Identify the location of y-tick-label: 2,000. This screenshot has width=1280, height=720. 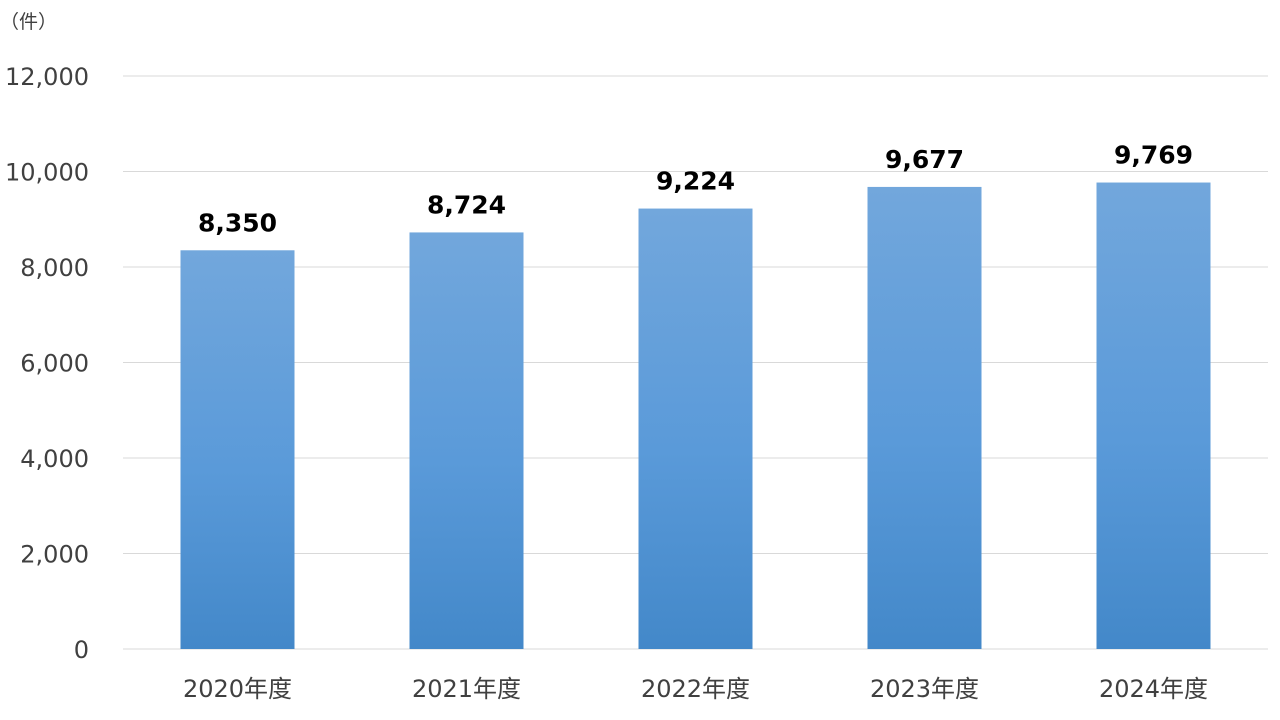
(54, 555).